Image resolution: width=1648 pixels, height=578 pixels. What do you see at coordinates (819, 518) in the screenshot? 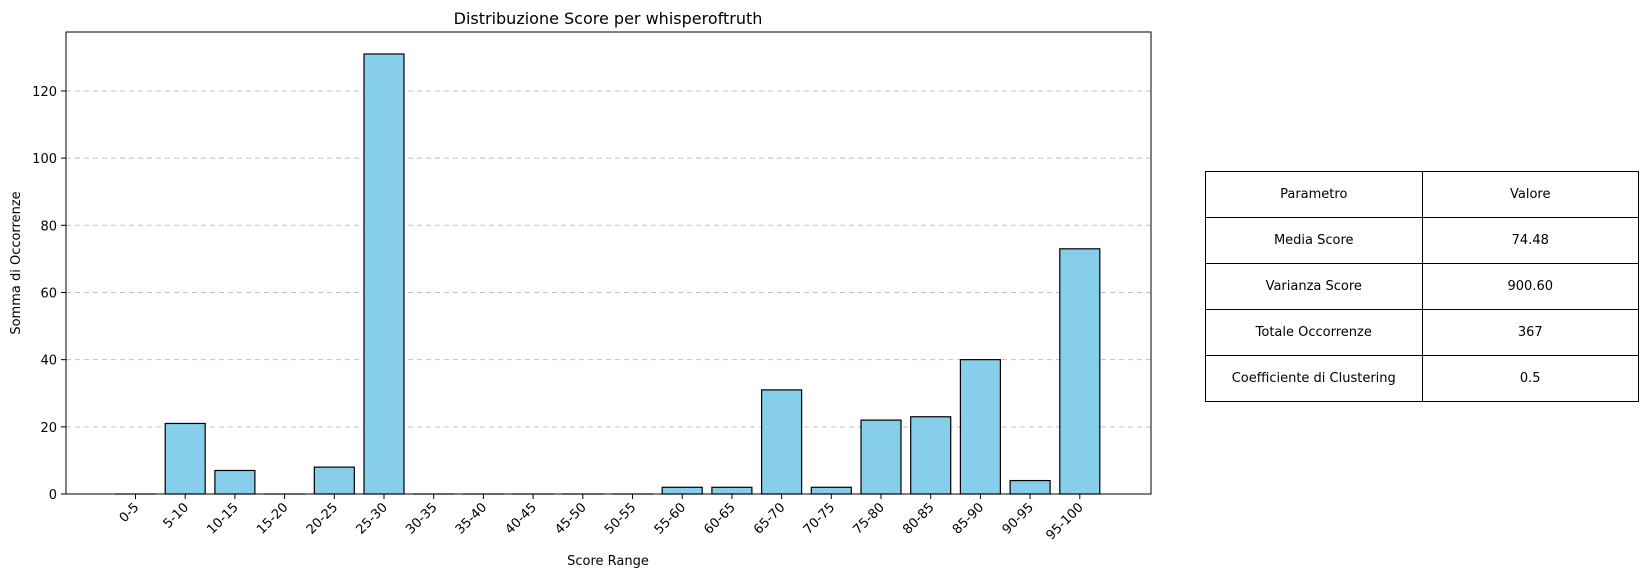
I see `x-tick-label: 70-75` at bounding box center [819, 518].